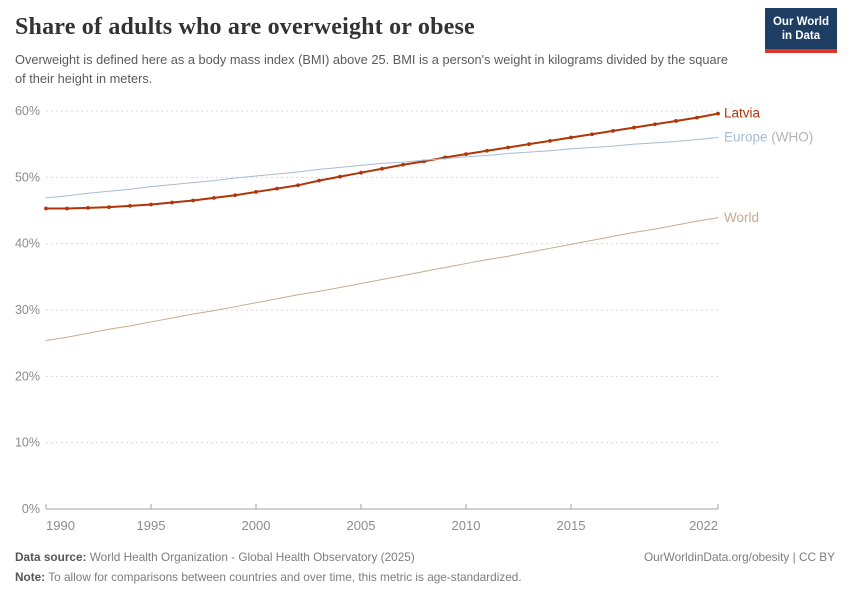 This screenshot has width=850, height=600. Describe the element at coordinates (30, 577) in the screenshot. I see `note-label: Note:` at that location.